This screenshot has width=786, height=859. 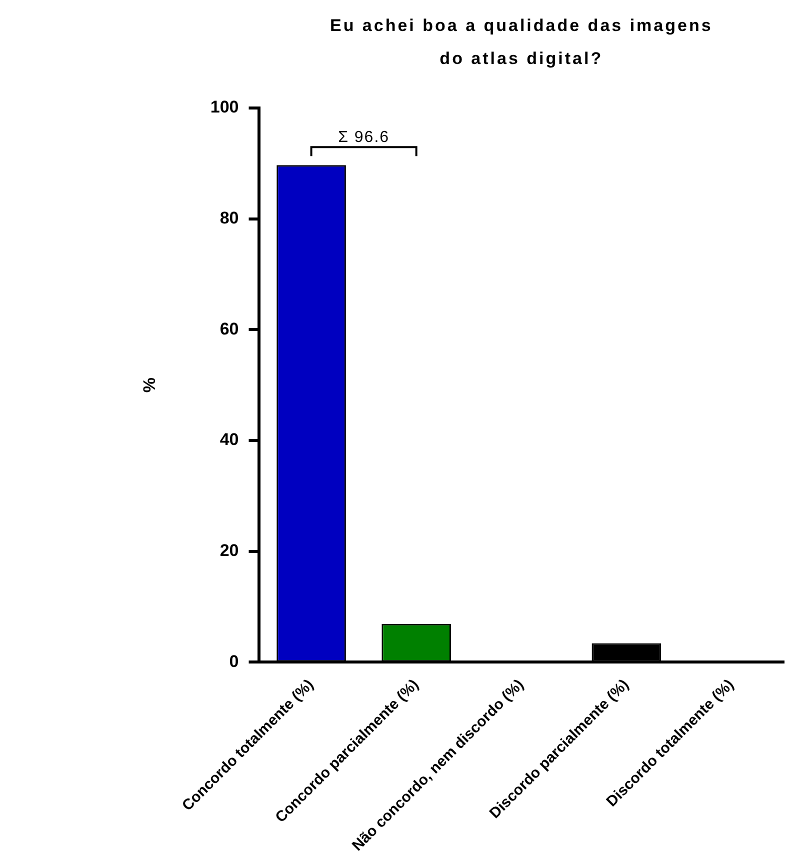 I want to click on annotation: Σ 96.6, so click(x=364, y=137).